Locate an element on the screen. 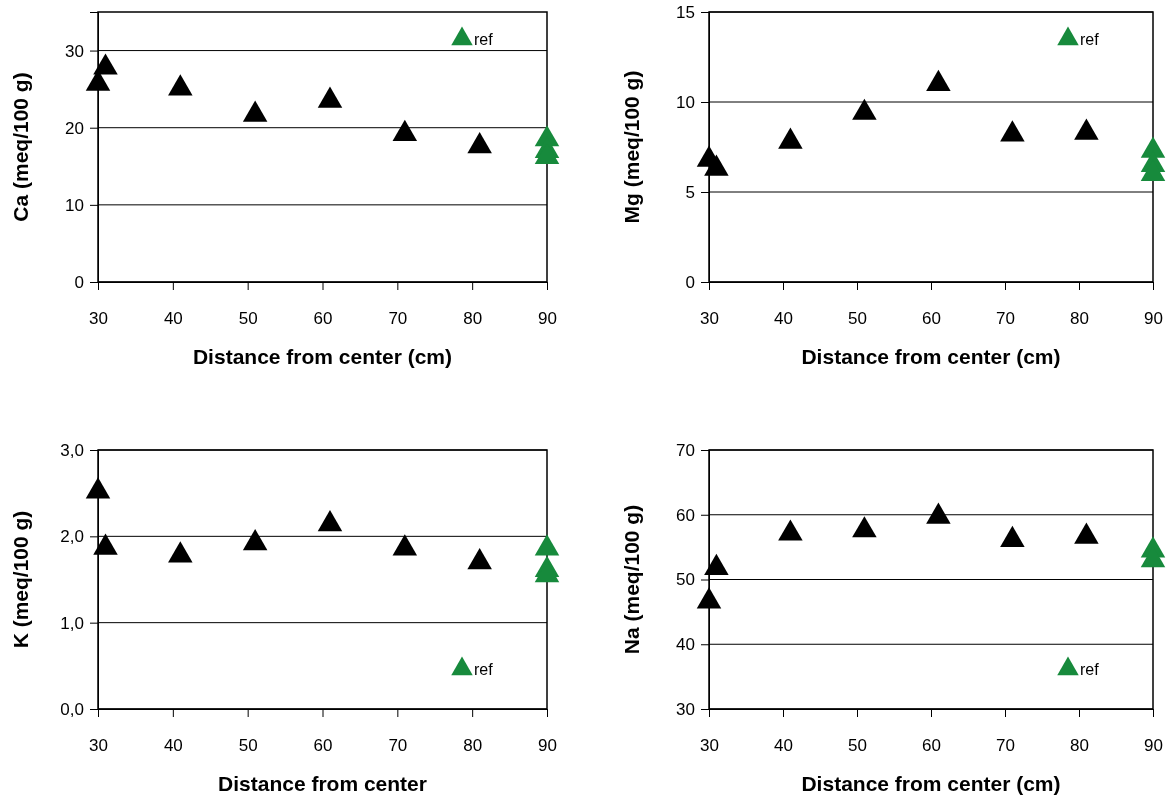 The image size is (1169, 799). y-tick-label: 70 is located at coordinates (685, 450).